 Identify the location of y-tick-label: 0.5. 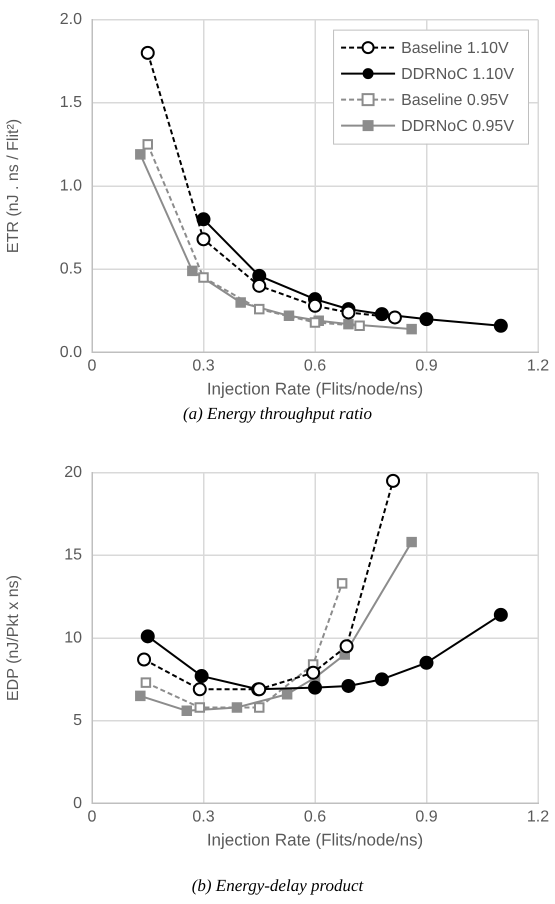
(71, 269).